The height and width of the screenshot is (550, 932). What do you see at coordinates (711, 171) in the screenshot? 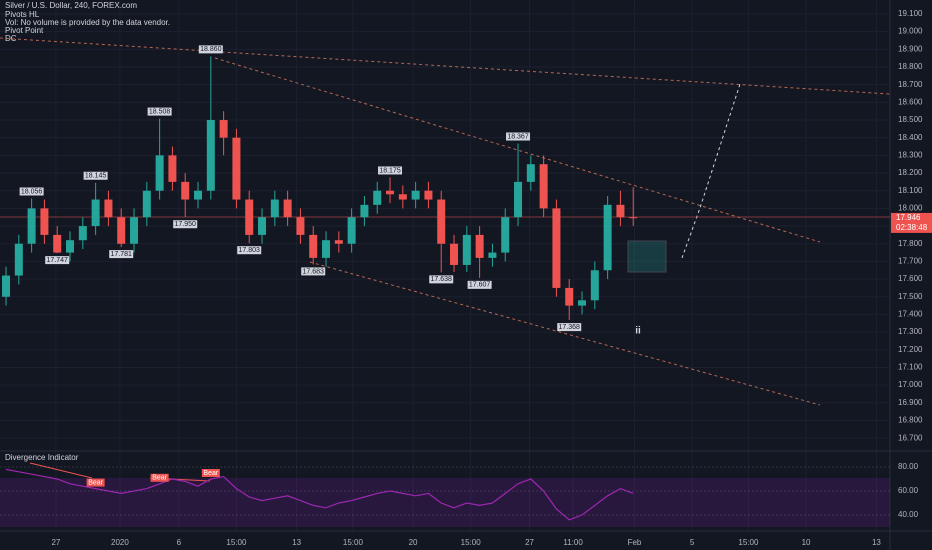
I see `projection-line` at bounding box center [711, 171].